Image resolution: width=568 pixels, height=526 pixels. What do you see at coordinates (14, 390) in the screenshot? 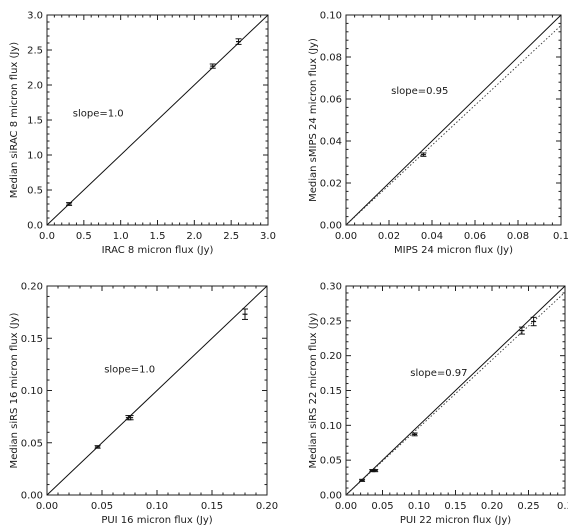
I see `y-axis-label: Median siRS 16 micron flux (Jy)` at bounding box center [14, 390].